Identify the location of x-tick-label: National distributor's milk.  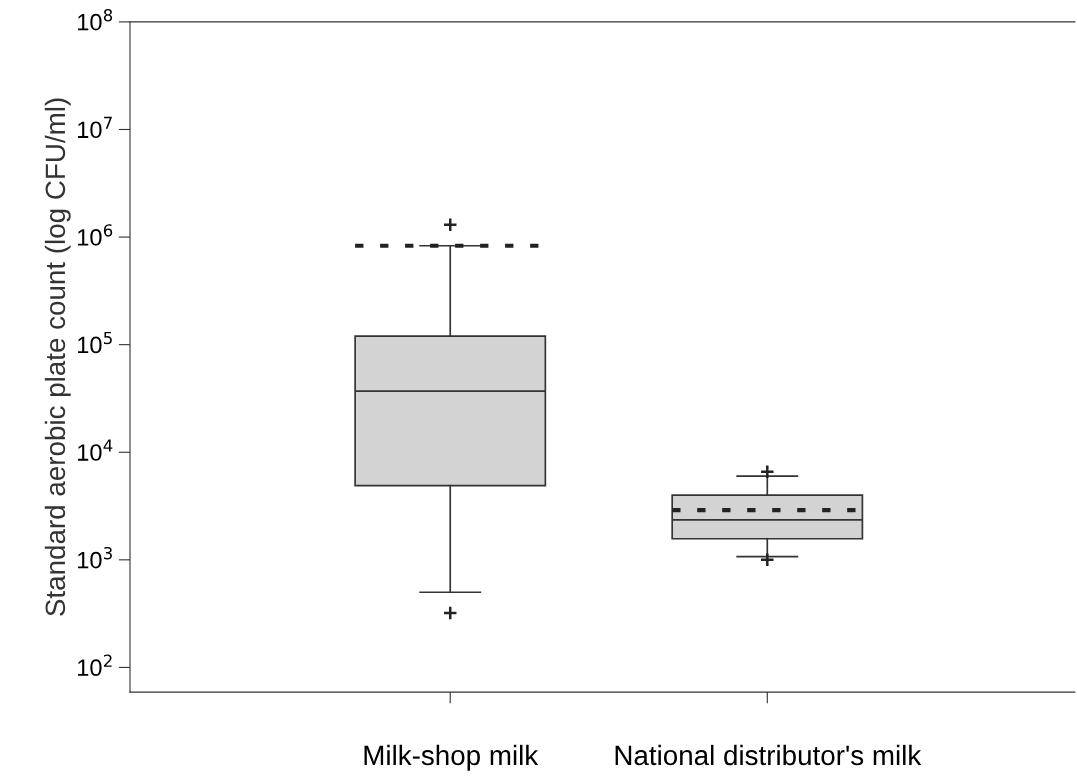
(768, 755).